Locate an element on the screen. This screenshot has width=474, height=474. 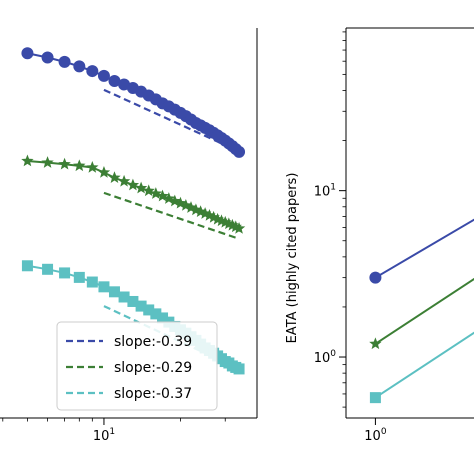
legend-box is located at coordinates (137, 366).